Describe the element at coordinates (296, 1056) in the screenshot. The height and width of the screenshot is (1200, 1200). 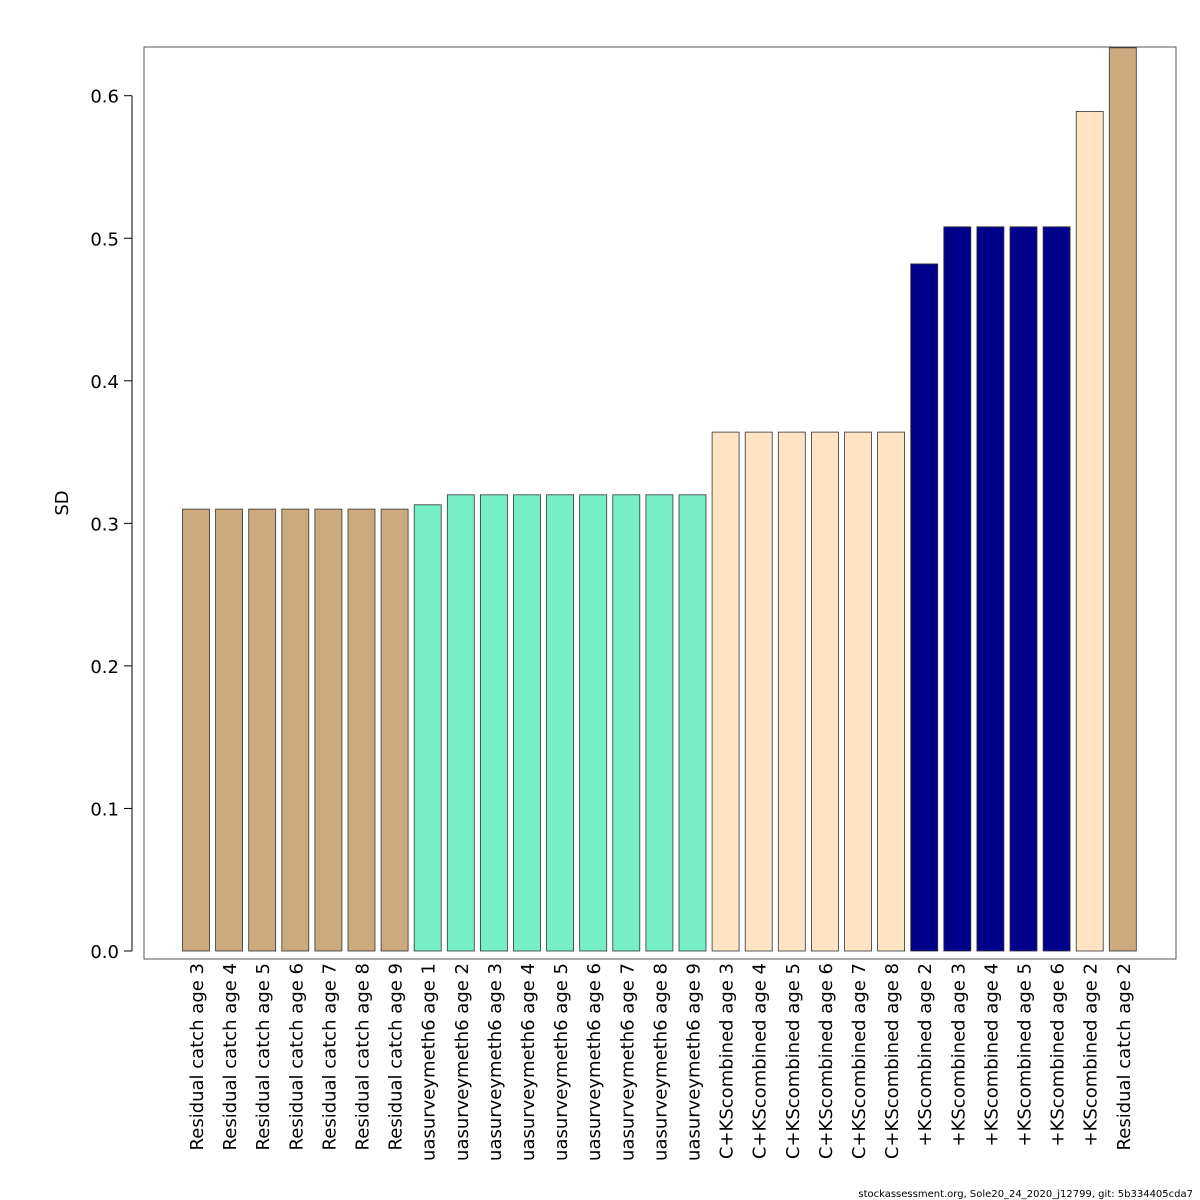
I see `x-category-label: Residual catch age 6` at that location.